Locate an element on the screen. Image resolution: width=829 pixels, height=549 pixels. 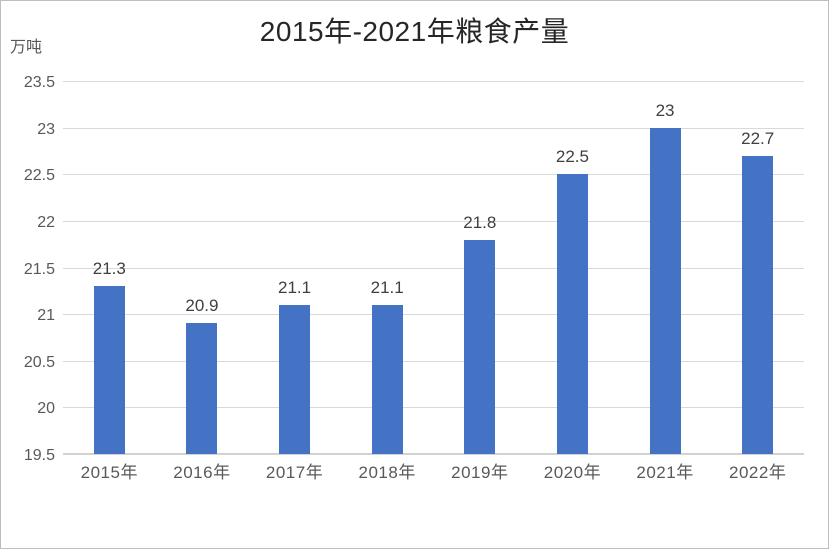
y-axis-tick-label: 23 is located at coordinates (46, 129).